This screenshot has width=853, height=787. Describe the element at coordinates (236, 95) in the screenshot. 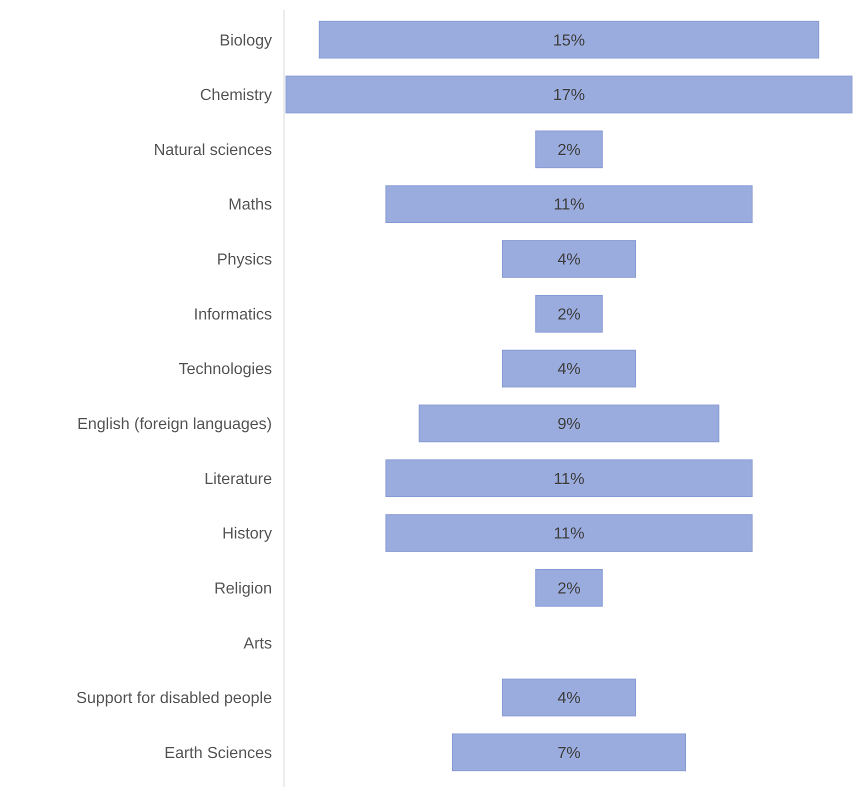

I see `category-label: Chemistry` at that location.